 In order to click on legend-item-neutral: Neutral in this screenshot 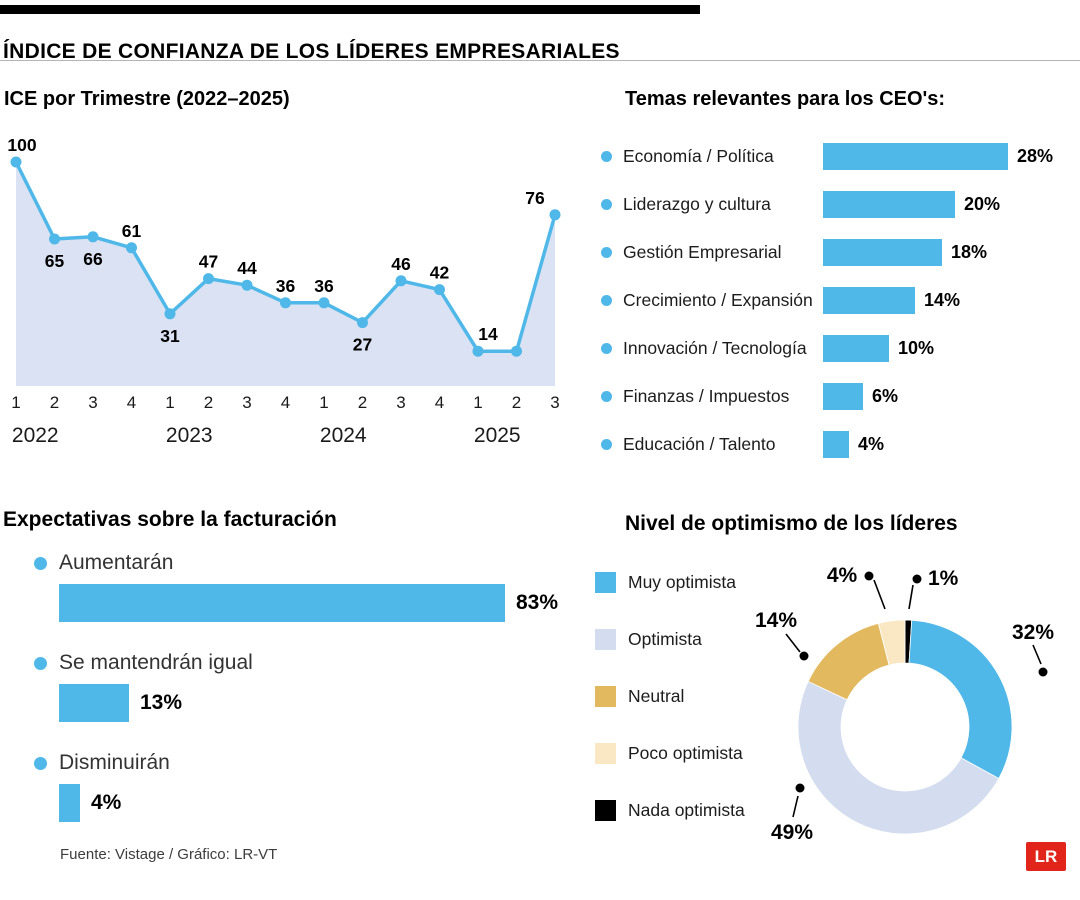, I will do `click(670, 696)`.